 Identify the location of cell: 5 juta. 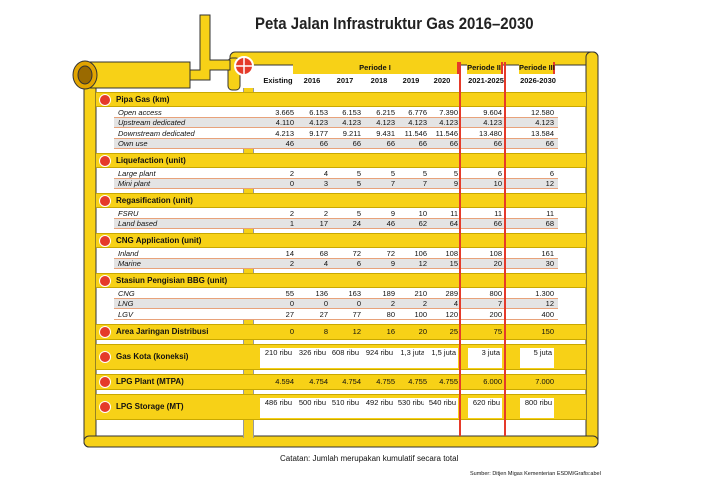
(537, 357).